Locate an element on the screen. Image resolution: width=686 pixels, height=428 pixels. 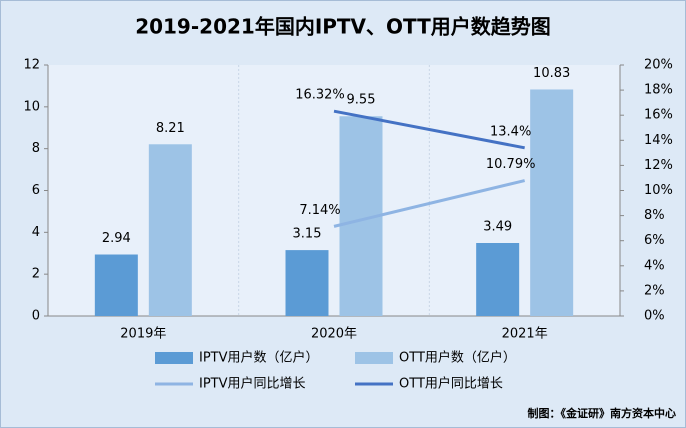
value-label: 9.55 is located at coordinates (361, 100).